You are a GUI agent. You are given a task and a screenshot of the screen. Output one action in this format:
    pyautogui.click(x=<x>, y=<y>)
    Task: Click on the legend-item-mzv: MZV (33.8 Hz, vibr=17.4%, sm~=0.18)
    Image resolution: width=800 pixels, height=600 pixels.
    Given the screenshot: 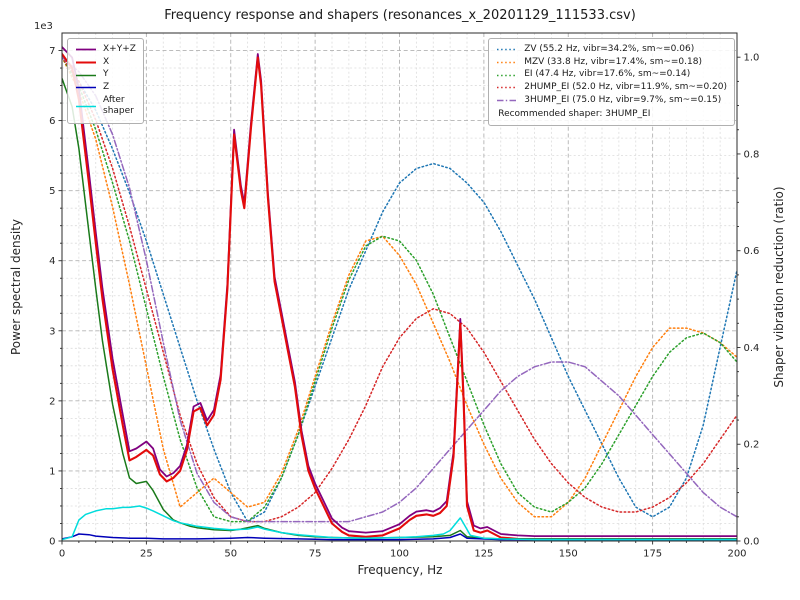 What is the action you would take?
    pyautogui.click(x=611, y=63)
    